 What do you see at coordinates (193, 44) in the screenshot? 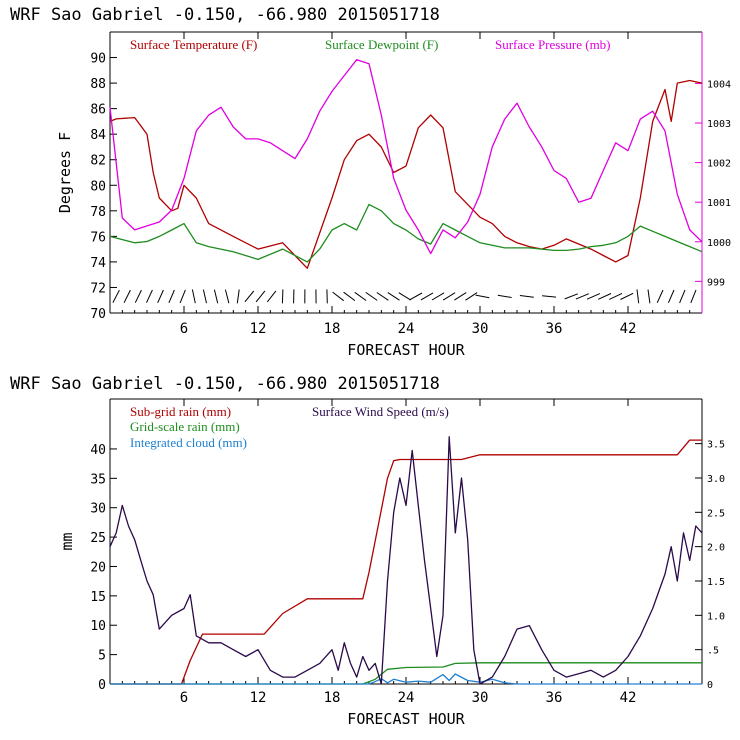
I see `legend-entry: Surface Temperature (F)` at bounding box center [193, 44].